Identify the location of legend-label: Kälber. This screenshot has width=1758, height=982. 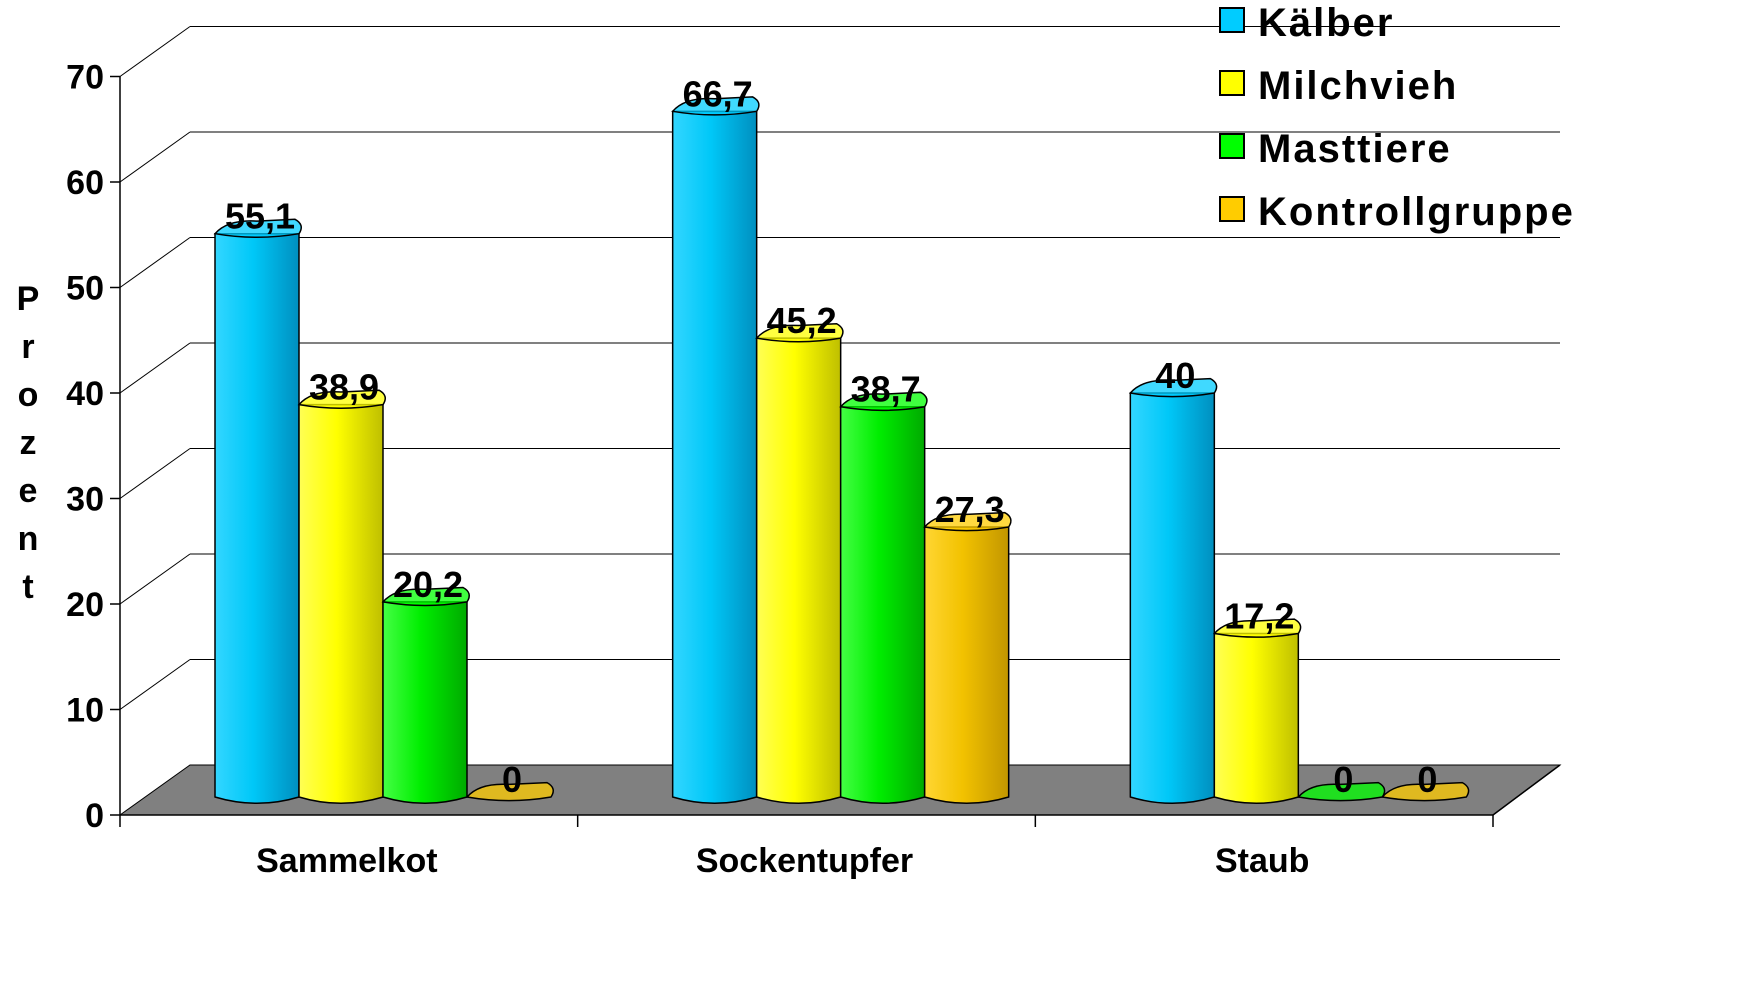
(1326, 23).